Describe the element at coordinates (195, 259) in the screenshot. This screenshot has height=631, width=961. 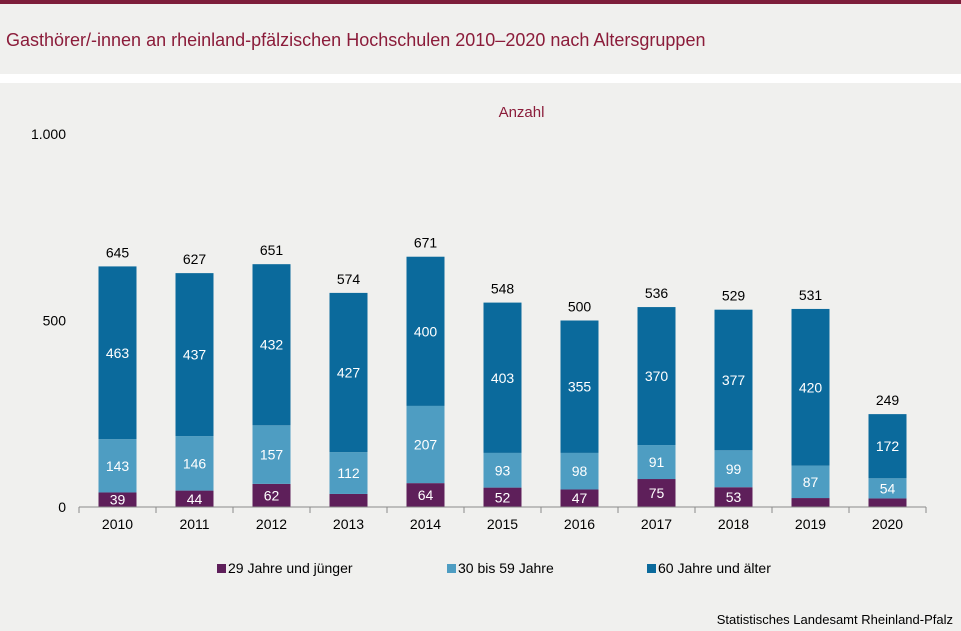
I see `total-label: 627` at that location.